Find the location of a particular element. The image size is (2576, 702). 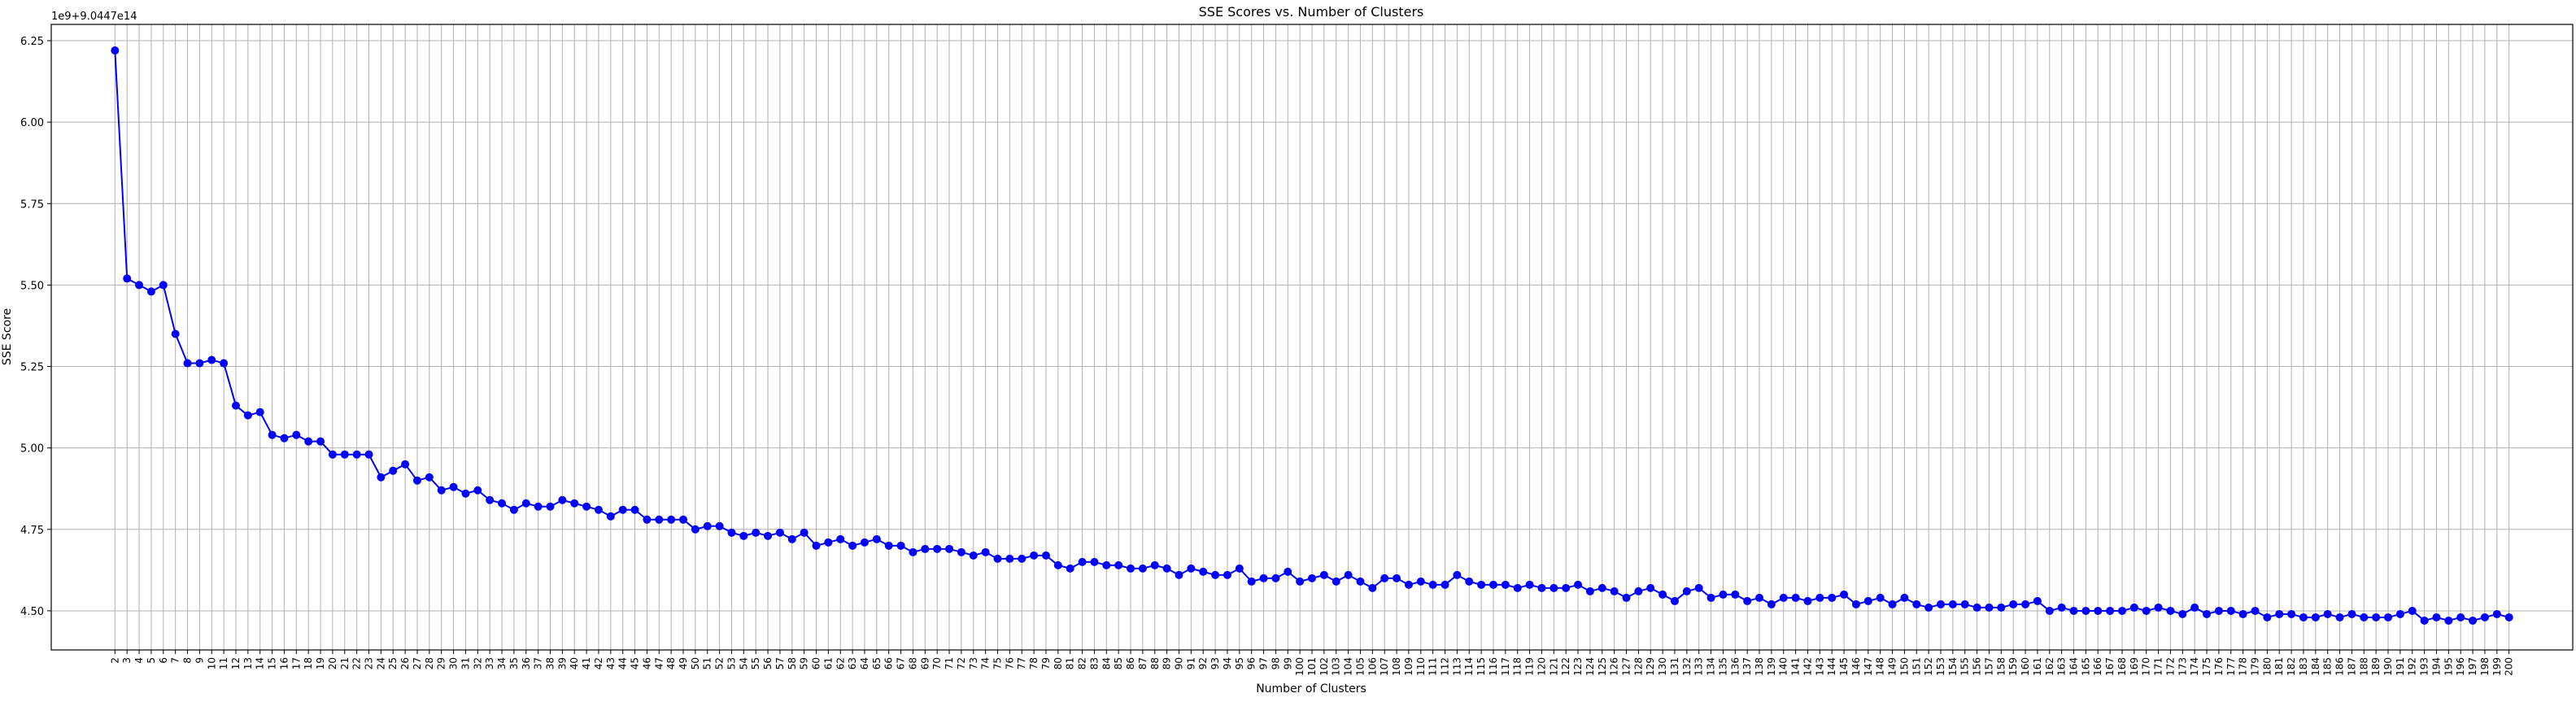

x-tick-label: 119 is located at coordinates (1530, 666).